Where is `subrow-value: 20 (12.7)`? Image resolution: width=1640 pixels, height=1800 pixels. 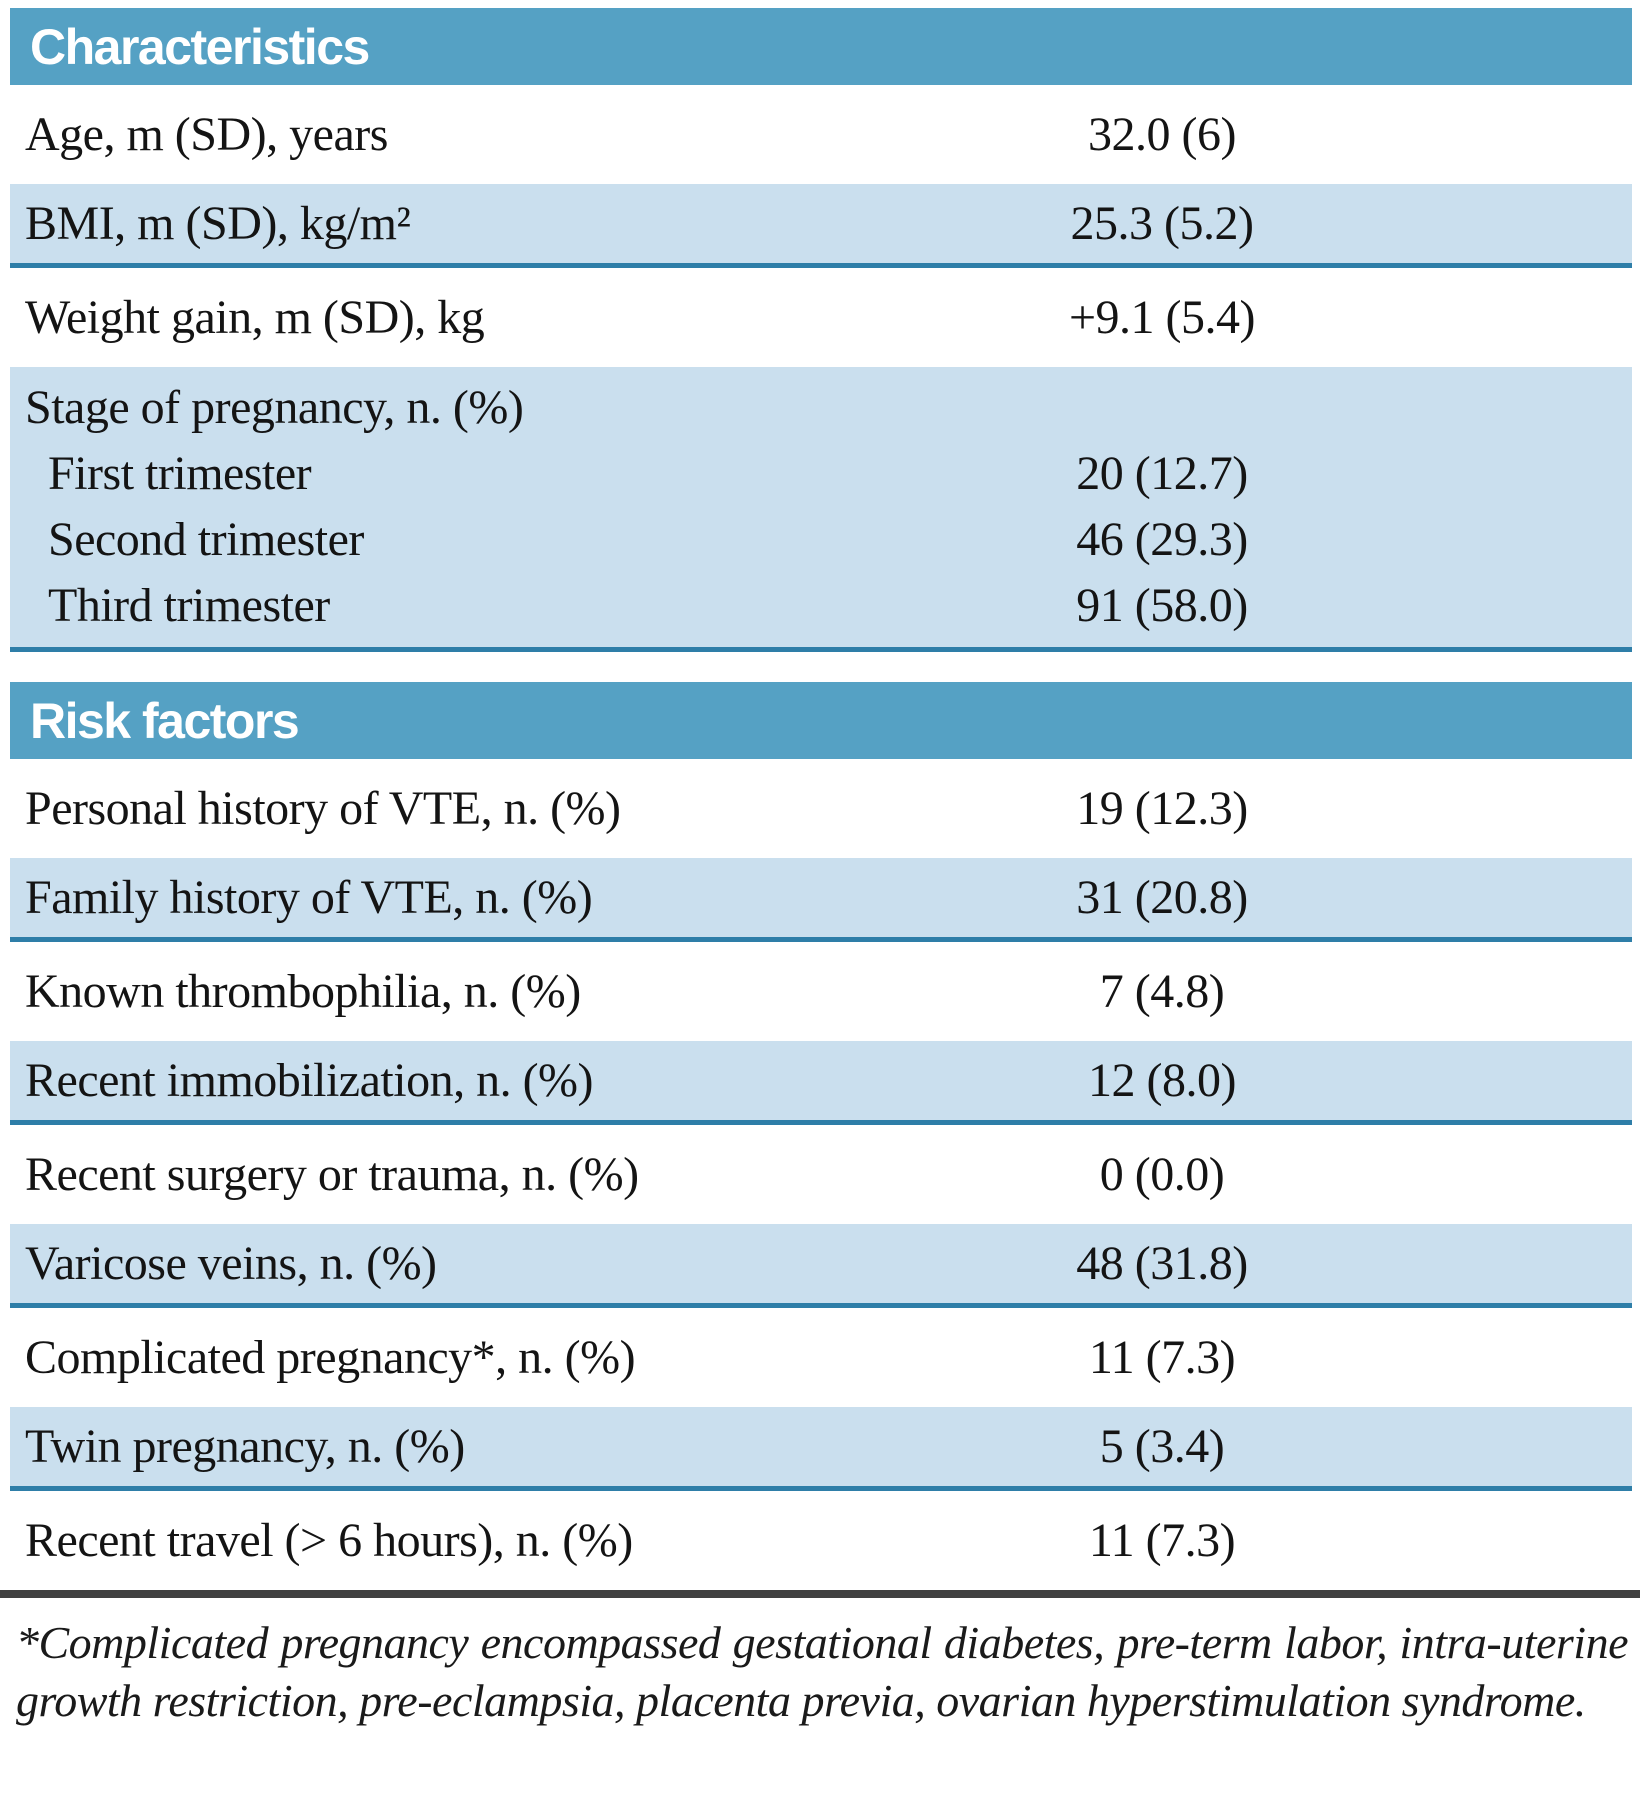
subrow-value: 20 (12.7) is located at coordinates (1162, 473).